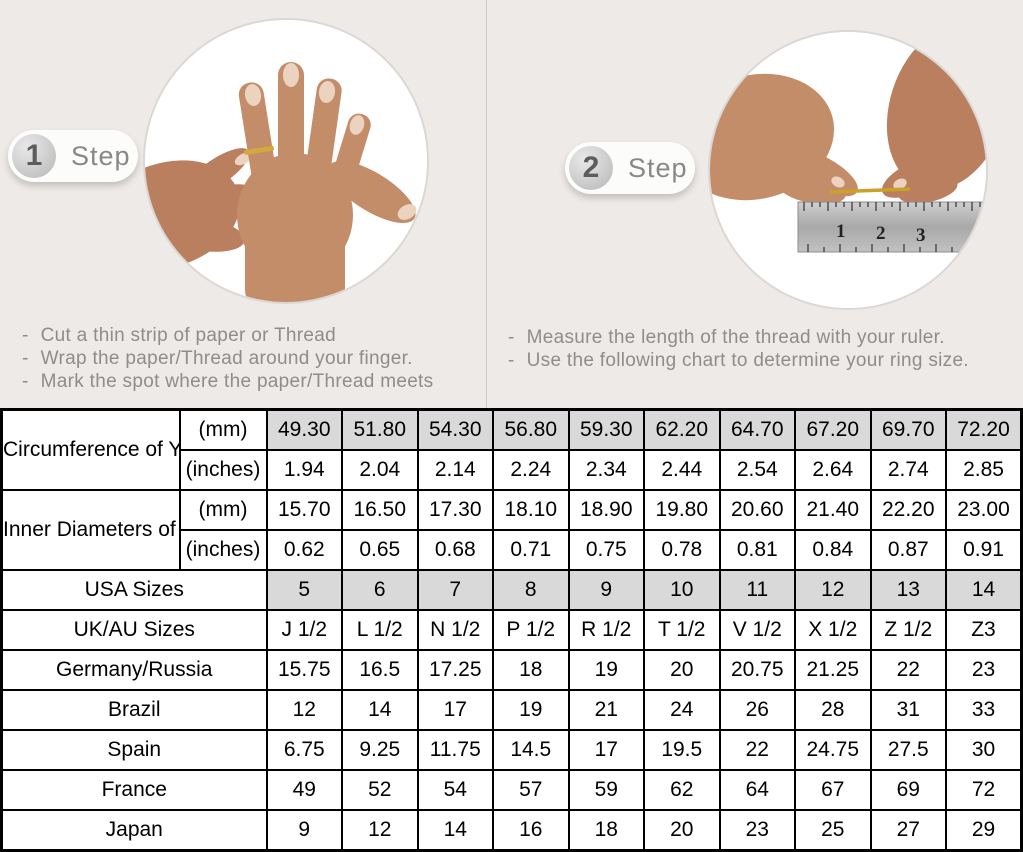 This screenshot has width=1023, height=852. I want to click on size-cell: 56.80, so click(531, 429).